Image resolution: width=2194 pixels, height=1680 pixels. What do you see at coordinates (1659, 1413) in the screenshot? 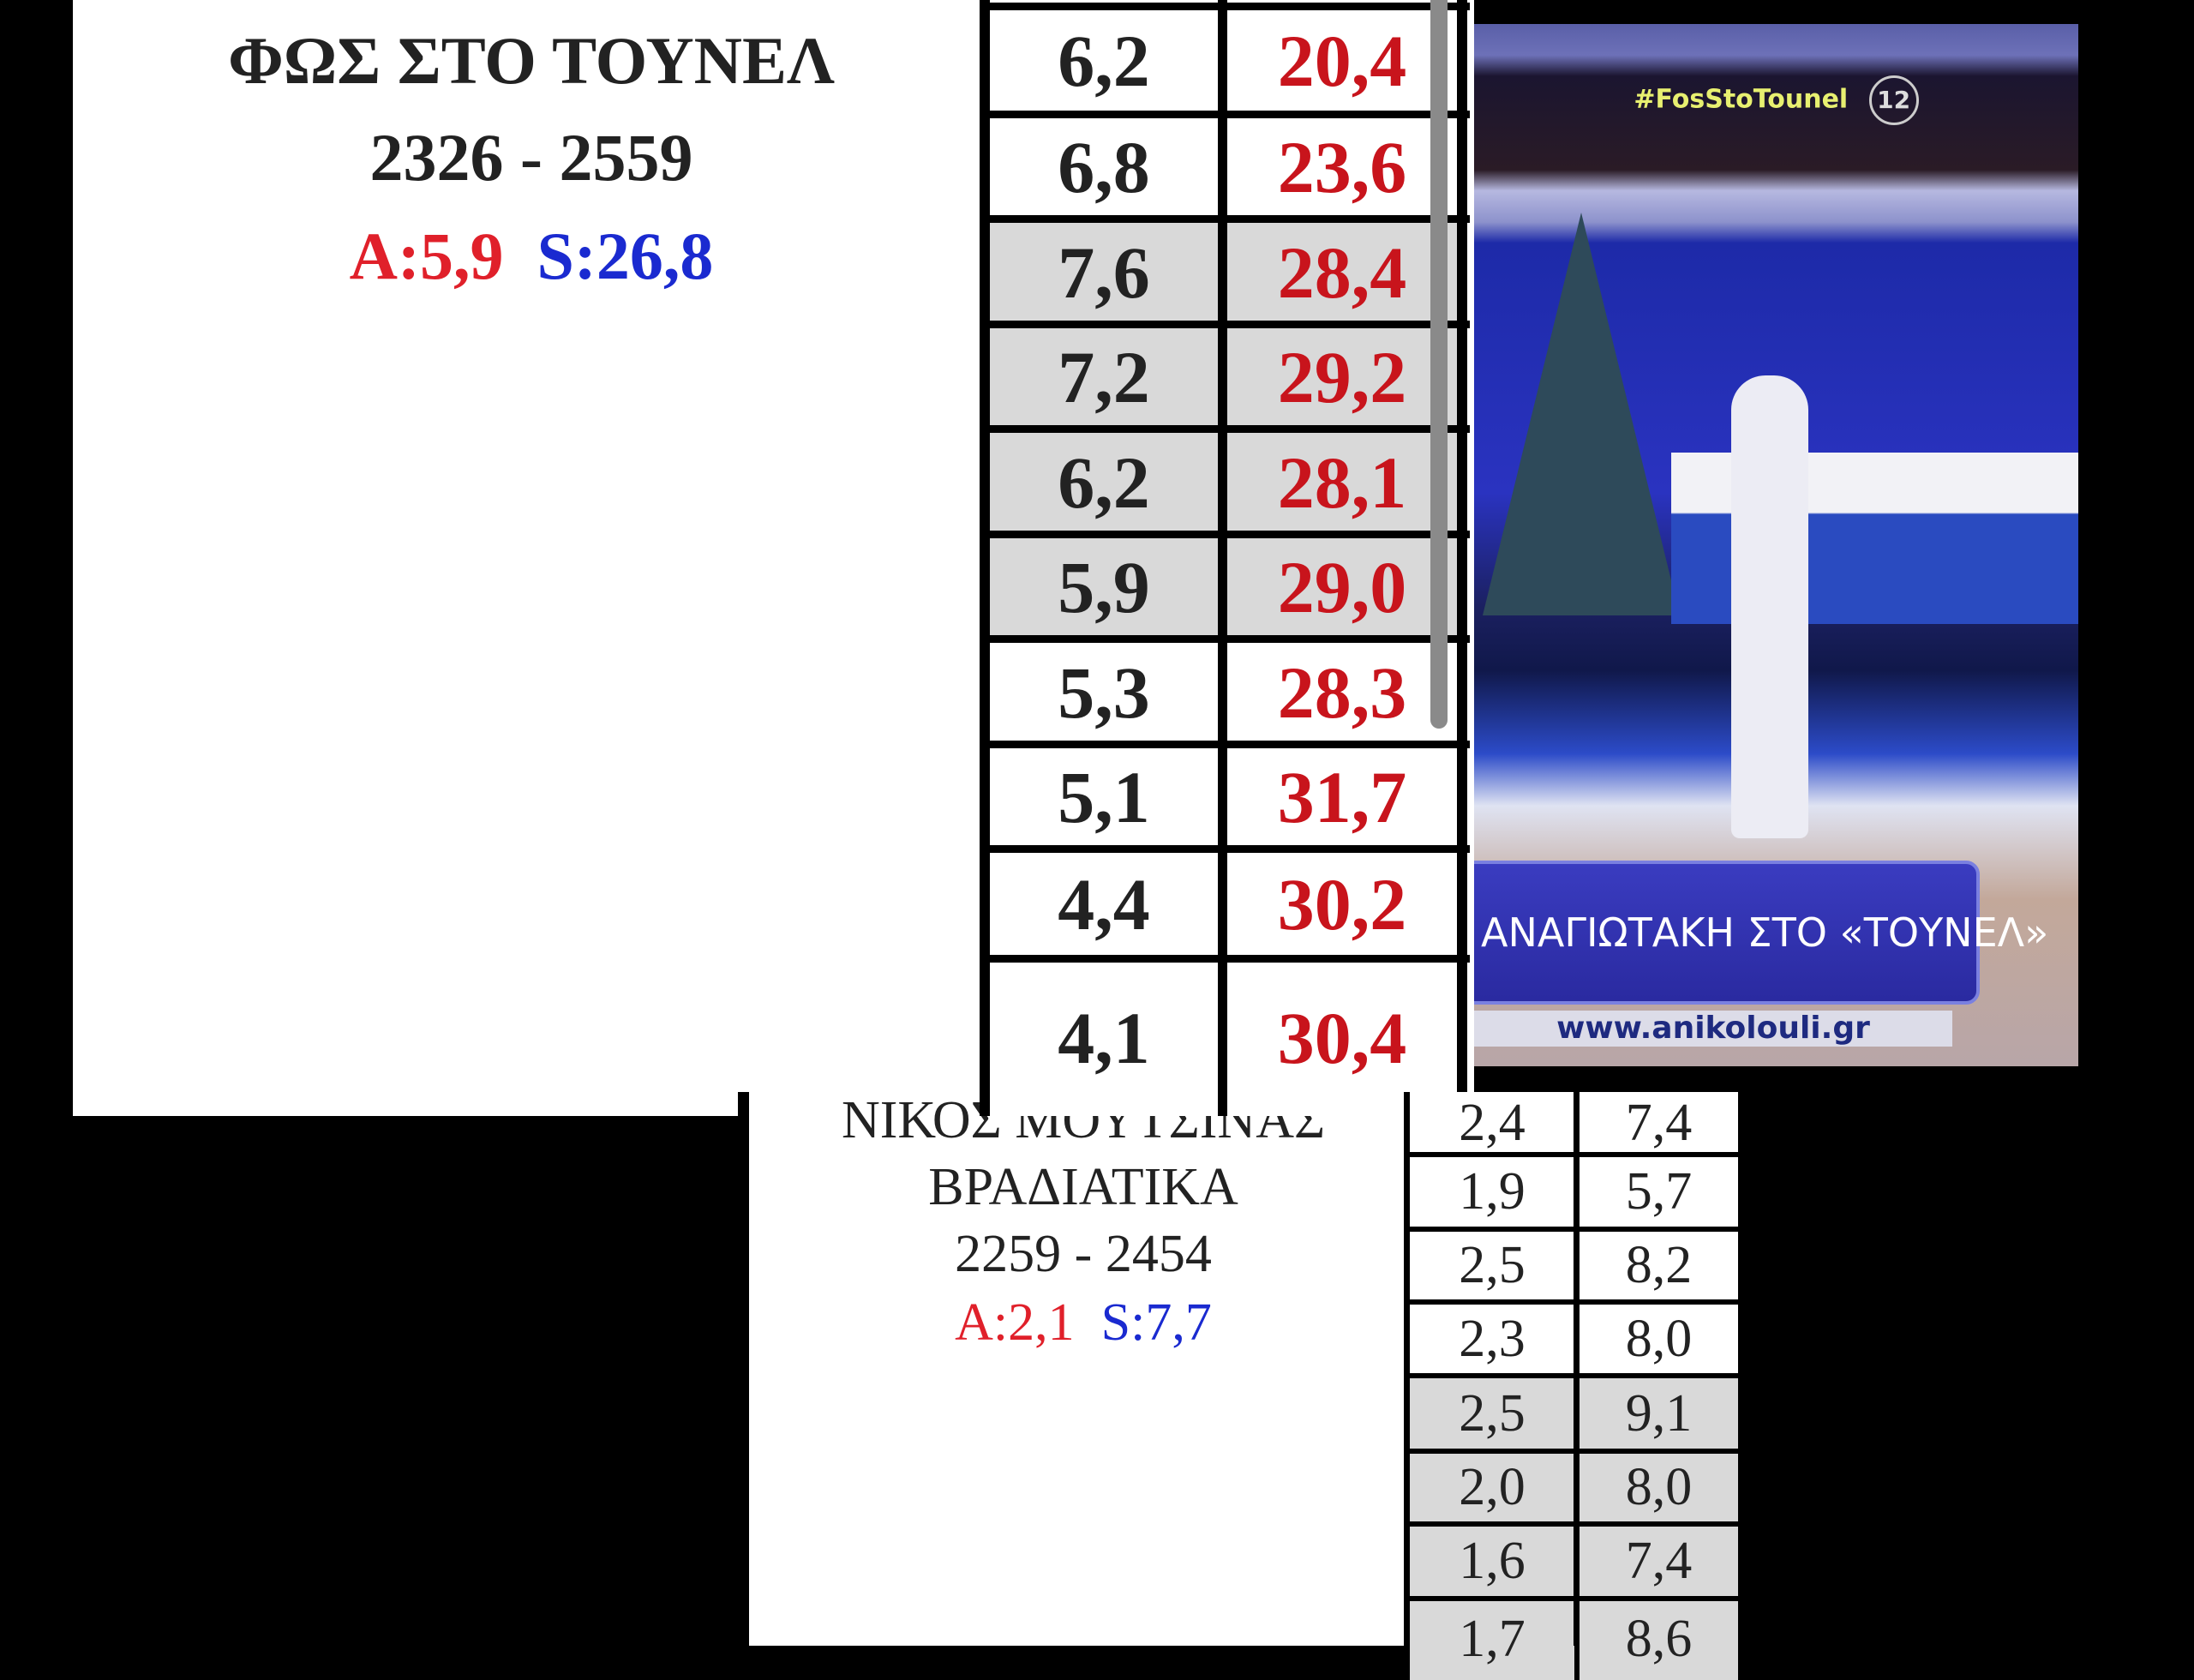
I see `bottom-row-s-cell: 9,1` at bounding box center [1659, 1413].